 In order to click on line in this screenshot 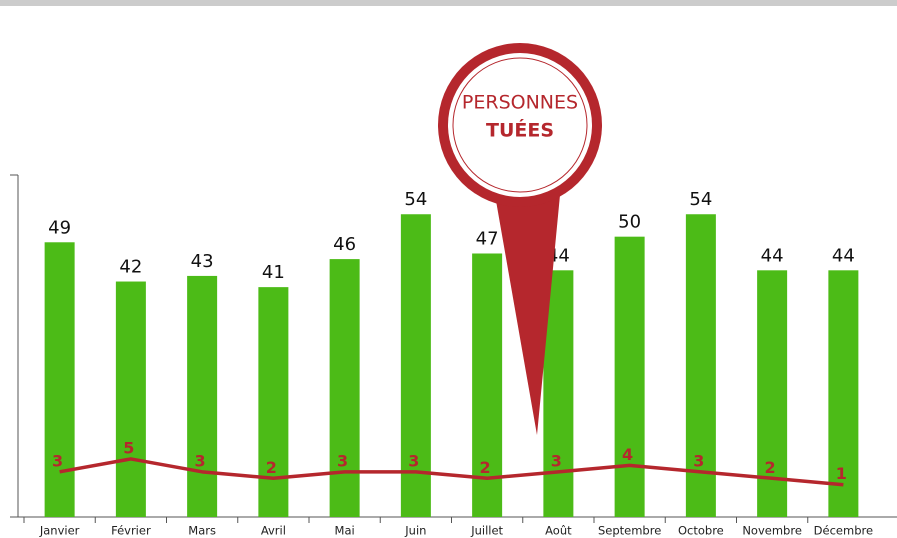, I will do `click(451, 472)`.